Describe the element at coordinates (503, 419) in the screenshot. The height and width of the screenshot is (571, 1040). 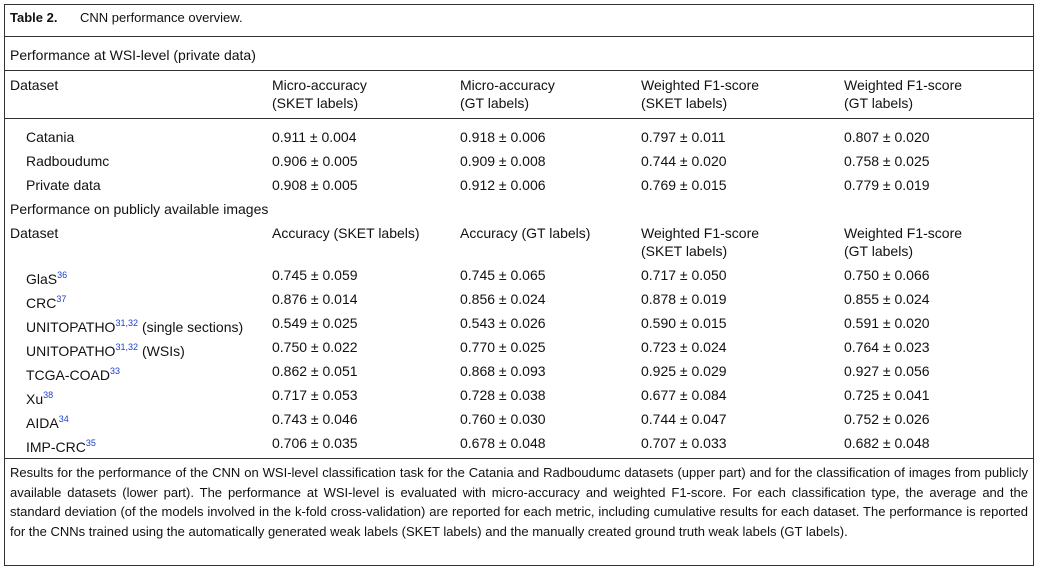
I see `cell-value: 0.760 ± 0.030` at that location.